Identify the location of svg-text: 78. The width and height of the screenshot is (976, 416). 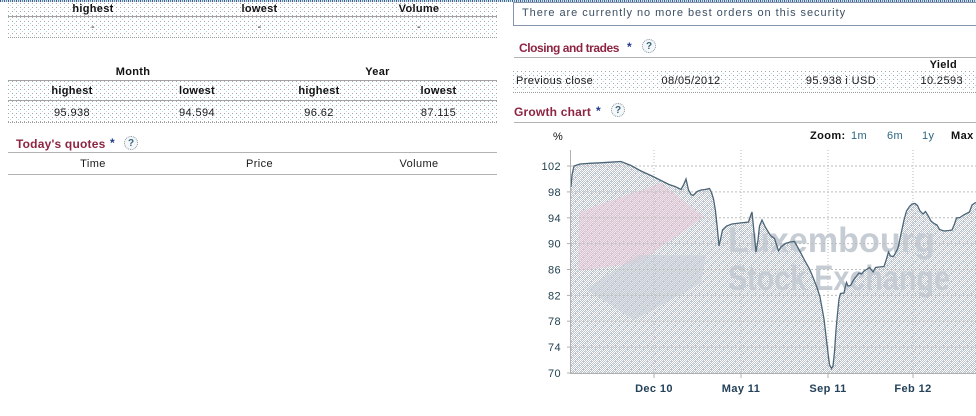
(554, 322).